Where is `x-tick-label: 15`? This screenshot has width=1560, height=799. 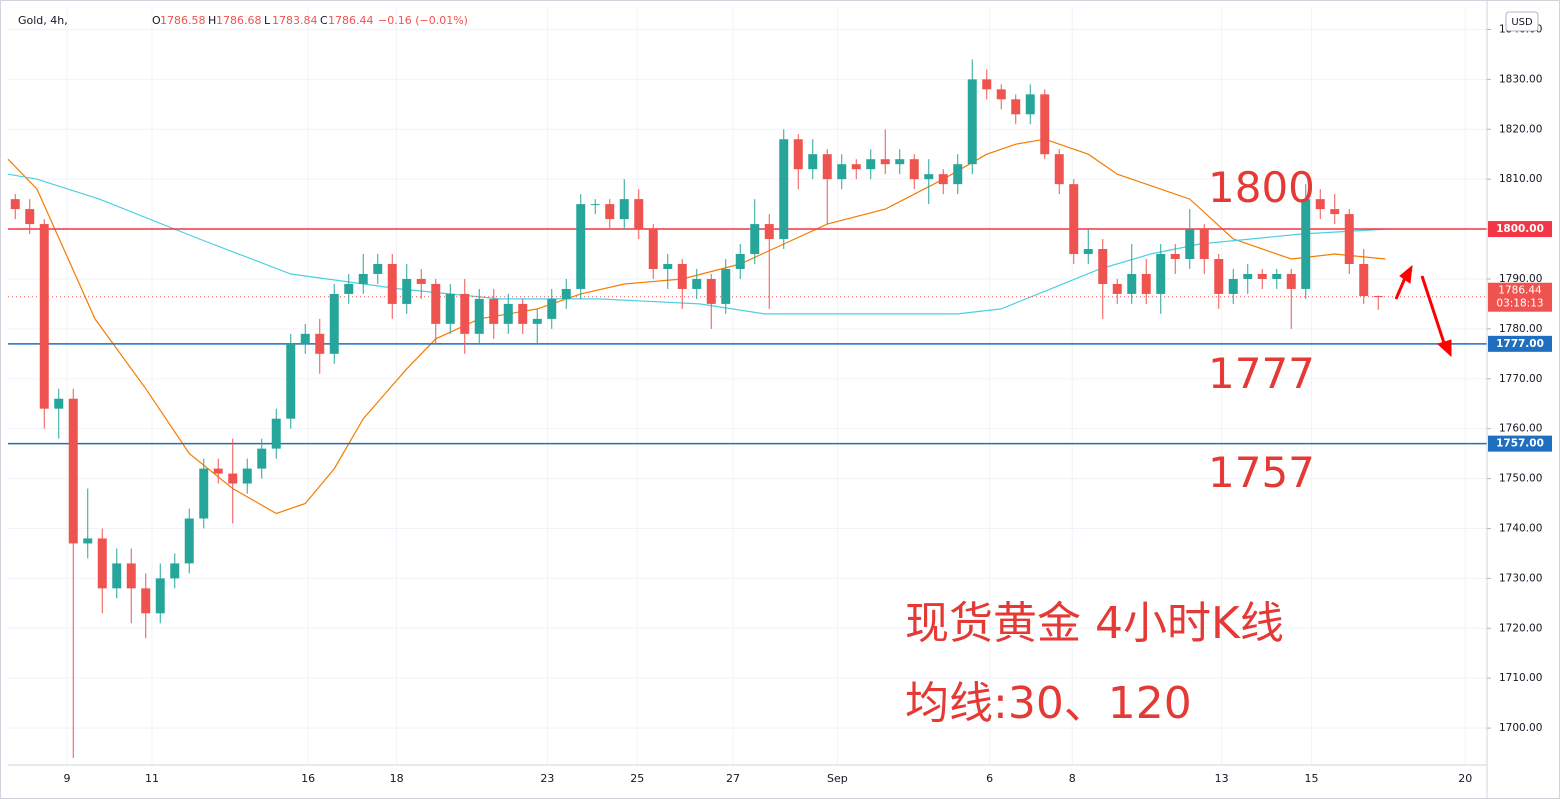
x-tick-label: 15 is located at coordinates (1312, 778).